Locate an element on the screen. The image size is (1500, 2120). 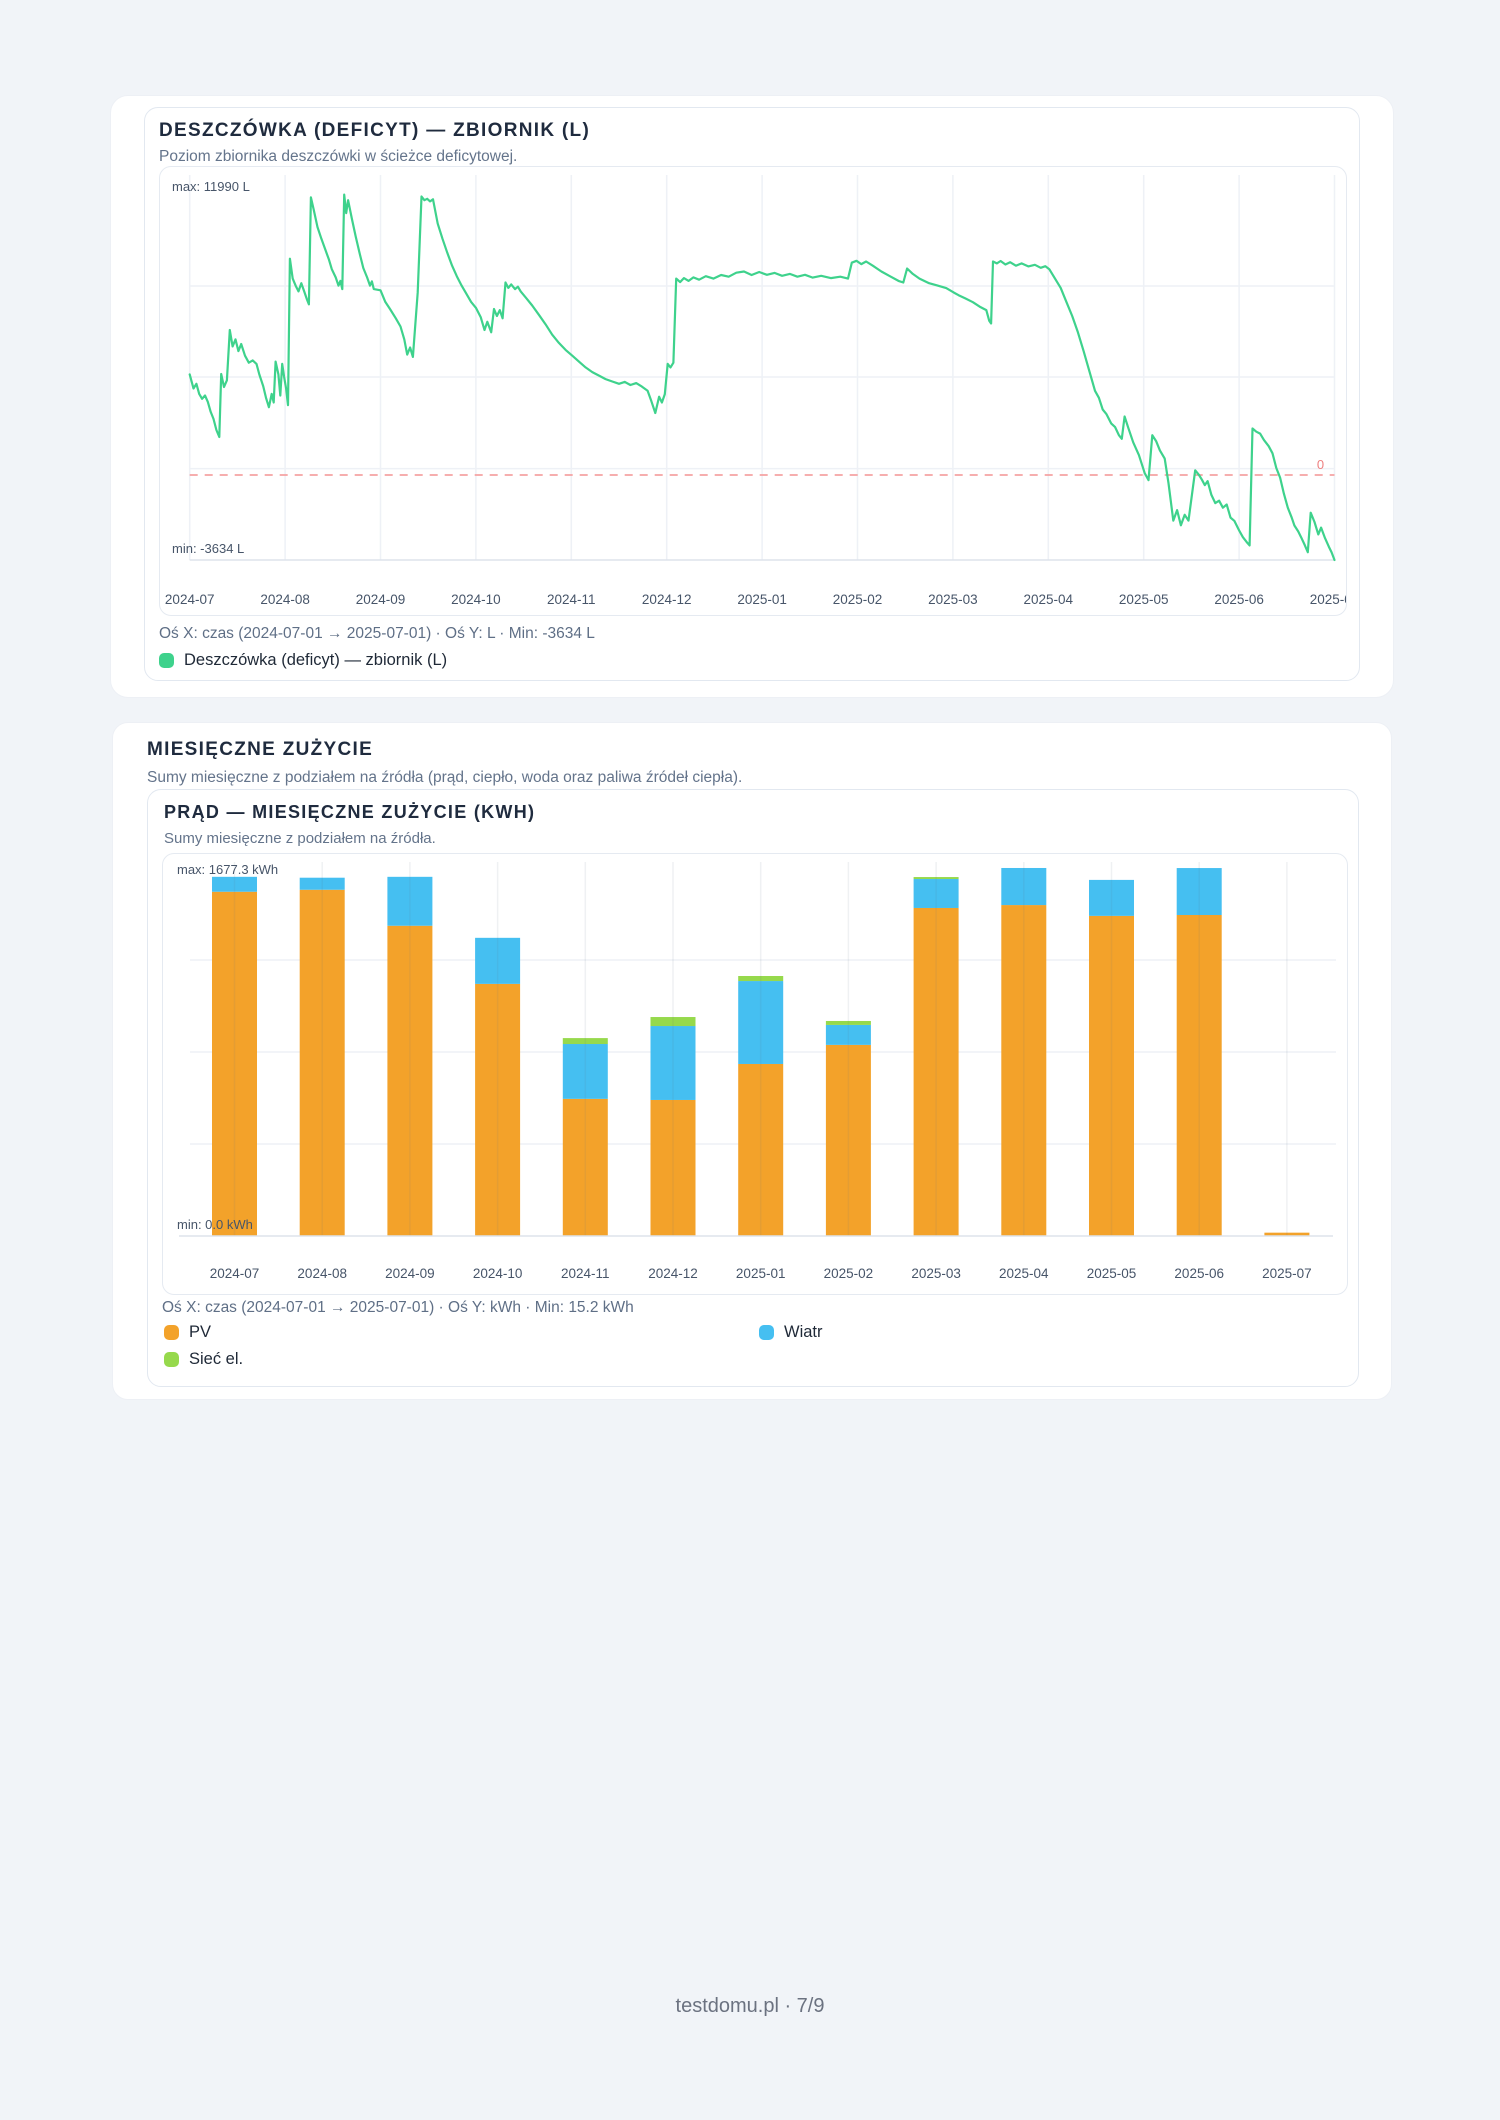
svg-text: max: 11990 L is located at coordinates (211, 186).